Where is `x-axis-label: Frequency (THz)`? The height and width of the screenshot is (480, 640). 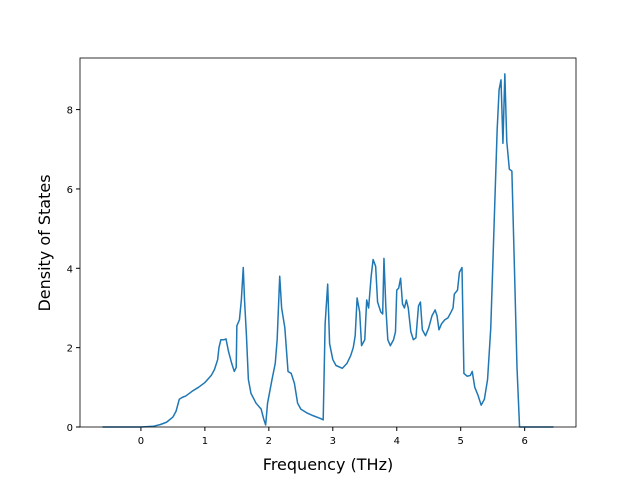 x-axis-label: Frequency (THz) is located at coordinates (328, 464).